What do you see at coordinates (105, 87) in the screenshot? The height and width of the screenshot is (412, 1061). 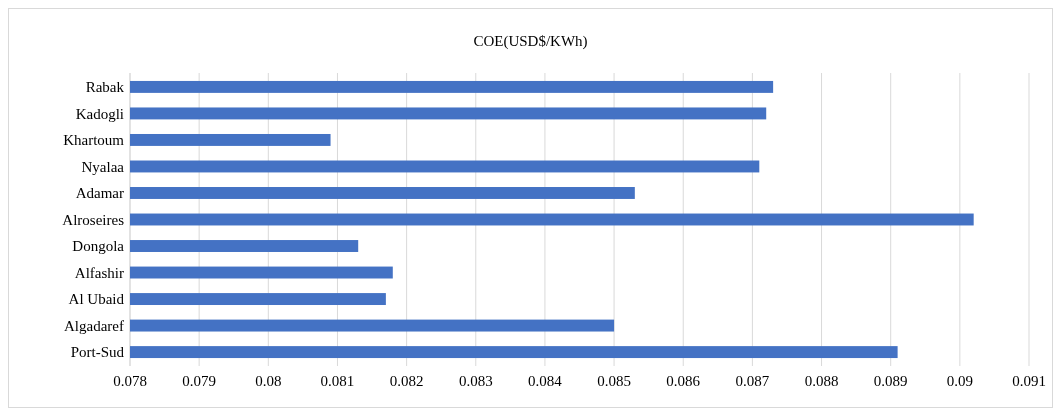 I see `y-tick-label: Rabak` at bounding box center [105, 87].